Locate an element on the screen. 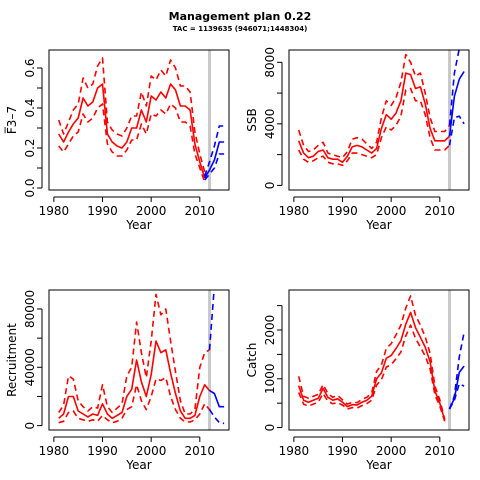 The image size is (480, 480). ssb-x-tick-label-1980: 1980 is located at coordinates (294, 211).